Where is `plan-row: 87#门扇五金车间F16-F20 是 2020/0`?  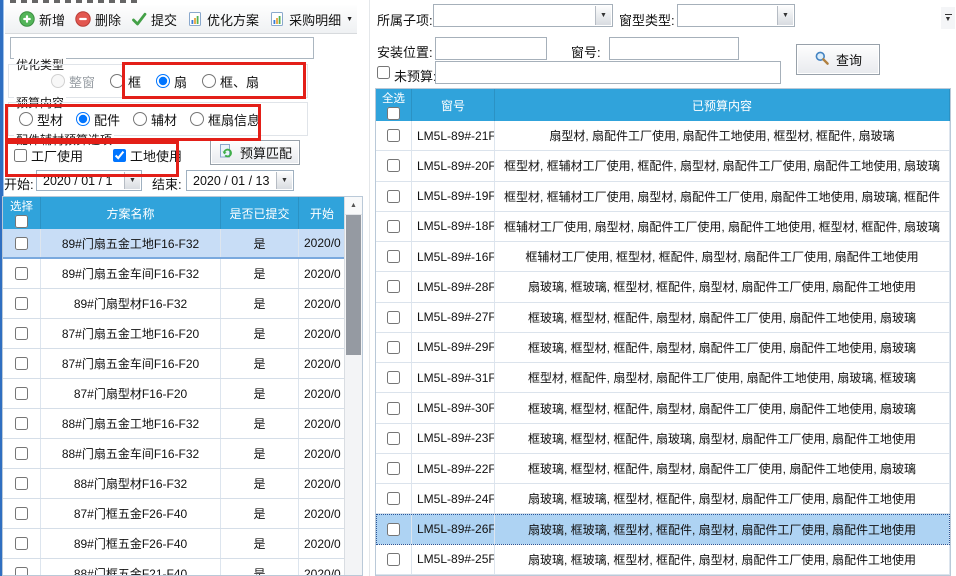 plan-row: 87#门扇五金车间F16-F20 是 2020/0 is located at coordinates (174, 364).